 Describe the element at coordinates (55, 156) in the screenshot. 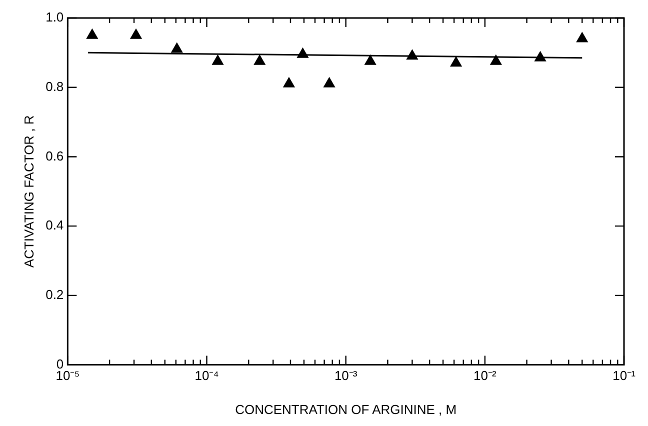

I see `y-tick-label: 0.6` at that location.